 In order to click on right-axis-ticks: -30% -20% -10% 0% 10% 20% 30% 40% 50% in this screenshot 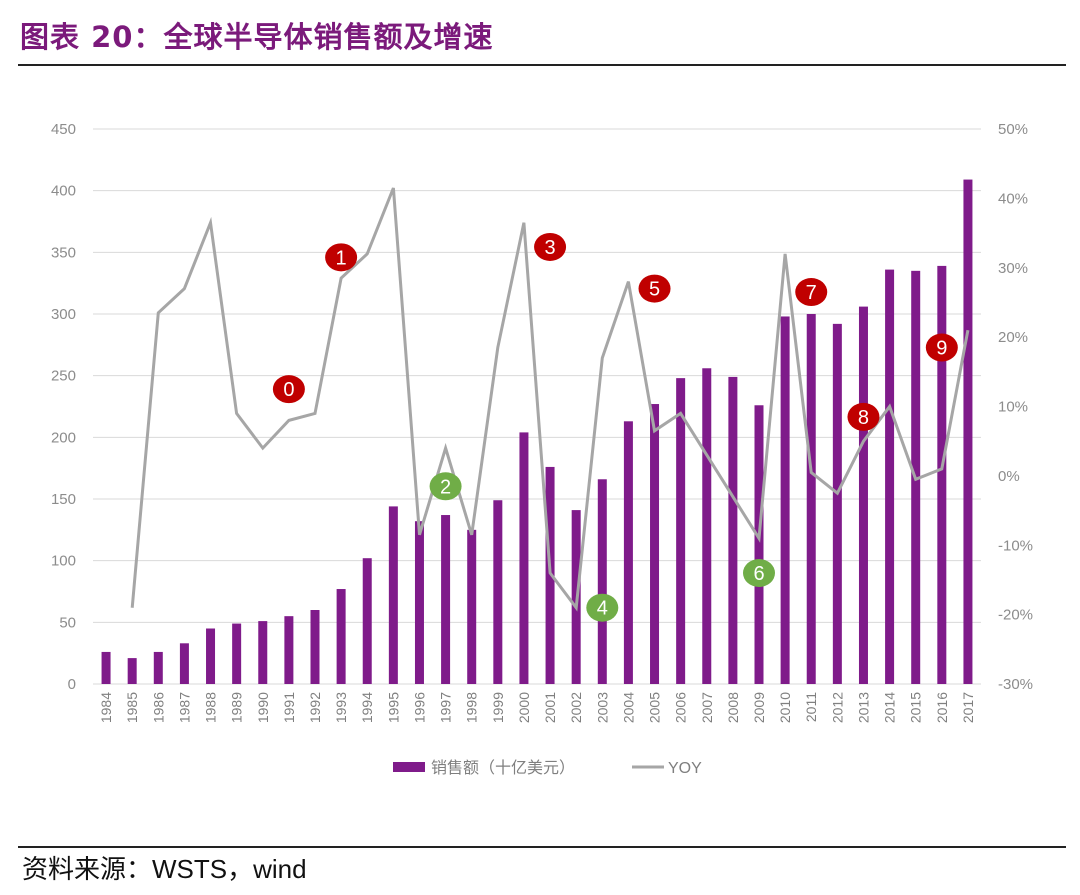, I will do `click(1015, 407)`.